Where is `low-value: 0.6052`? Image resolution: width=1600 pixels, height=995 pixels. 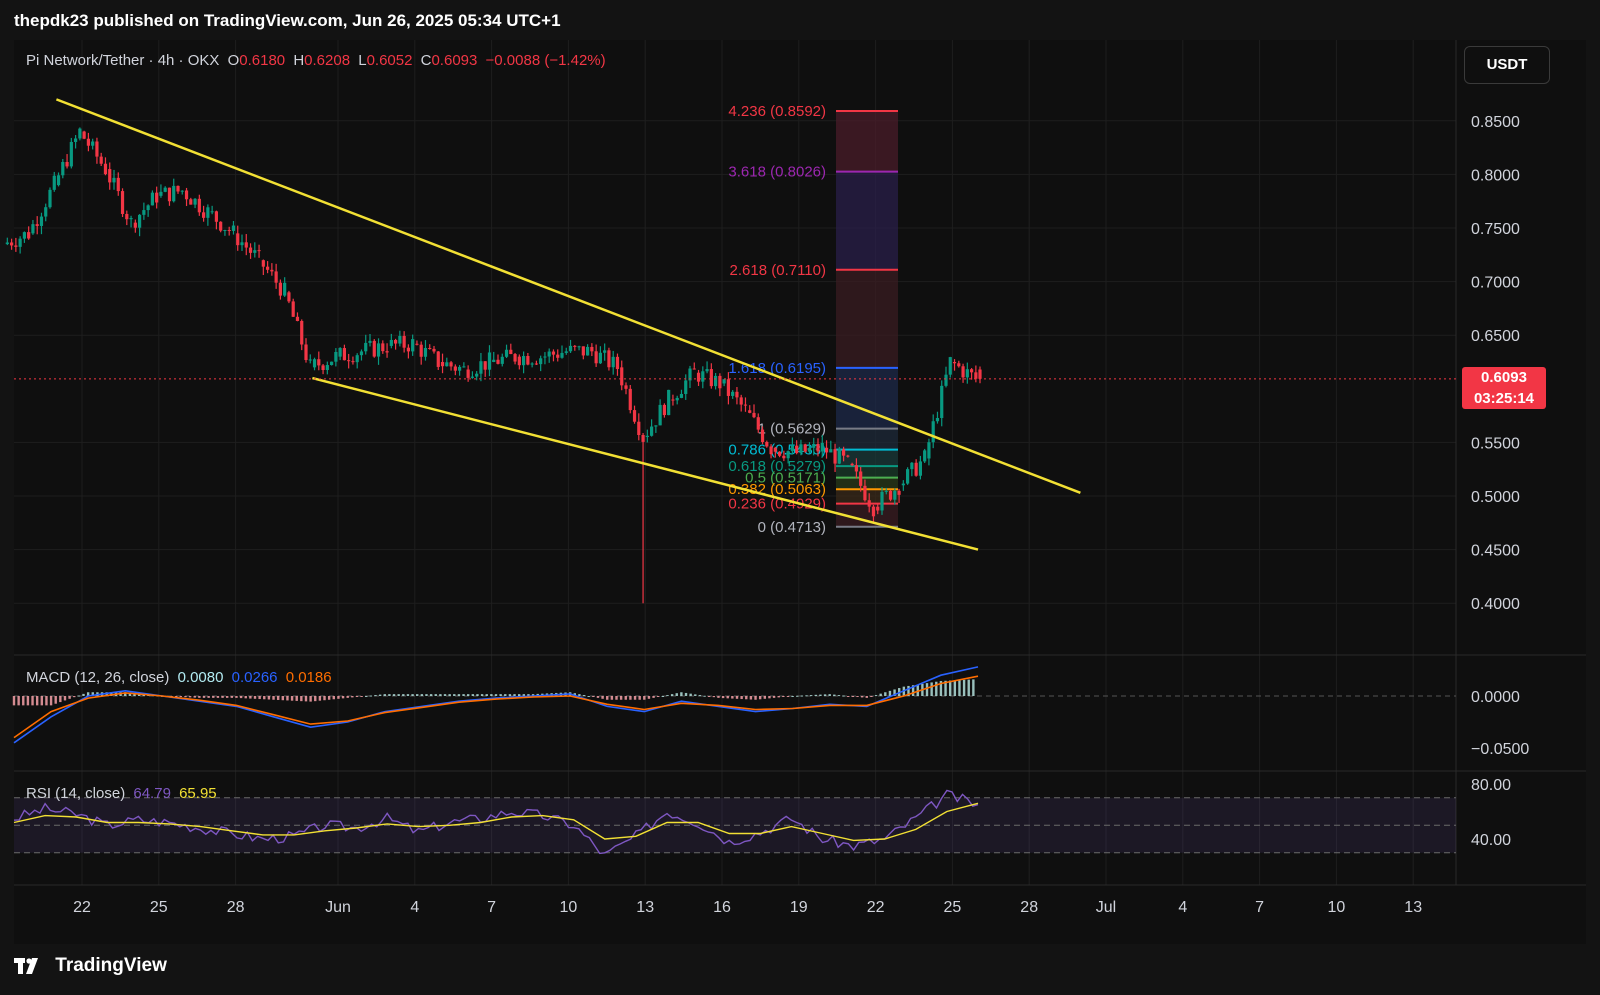 low-value: 0.6052 is located at coordinates (389, 60).